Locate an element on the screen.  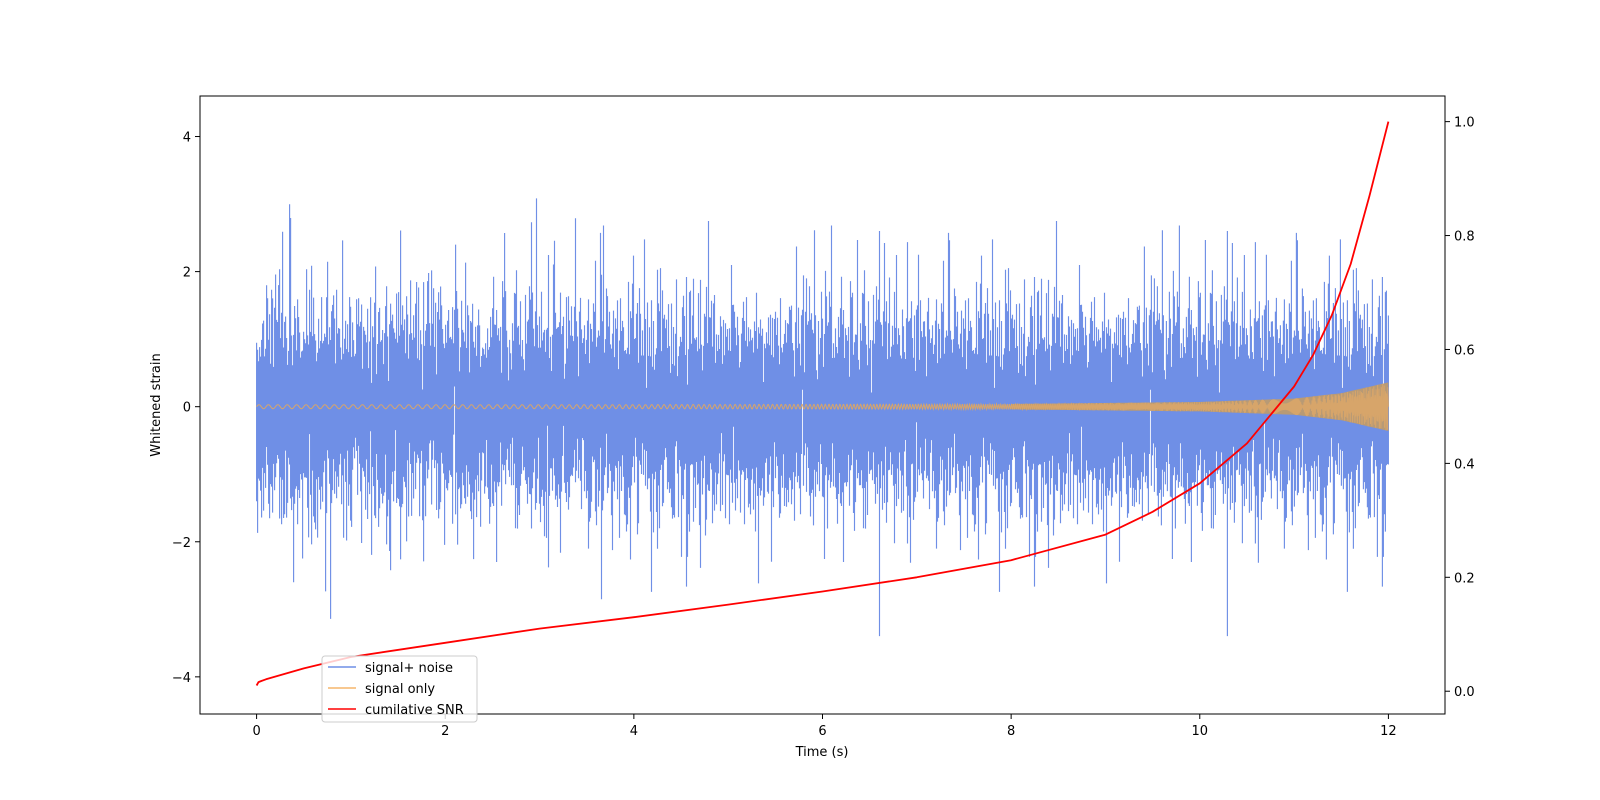
x-tick-label: 0 is located at coordinates (256, 731).